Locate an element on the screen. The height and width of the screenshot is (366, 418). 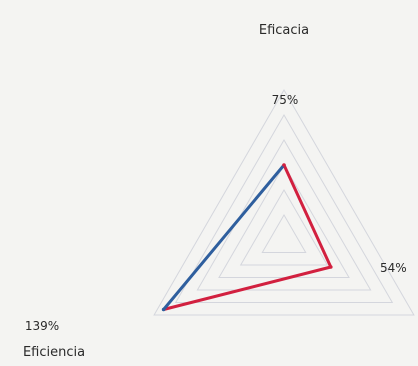
data-point-right-axis is located at coordinates (331, 267).